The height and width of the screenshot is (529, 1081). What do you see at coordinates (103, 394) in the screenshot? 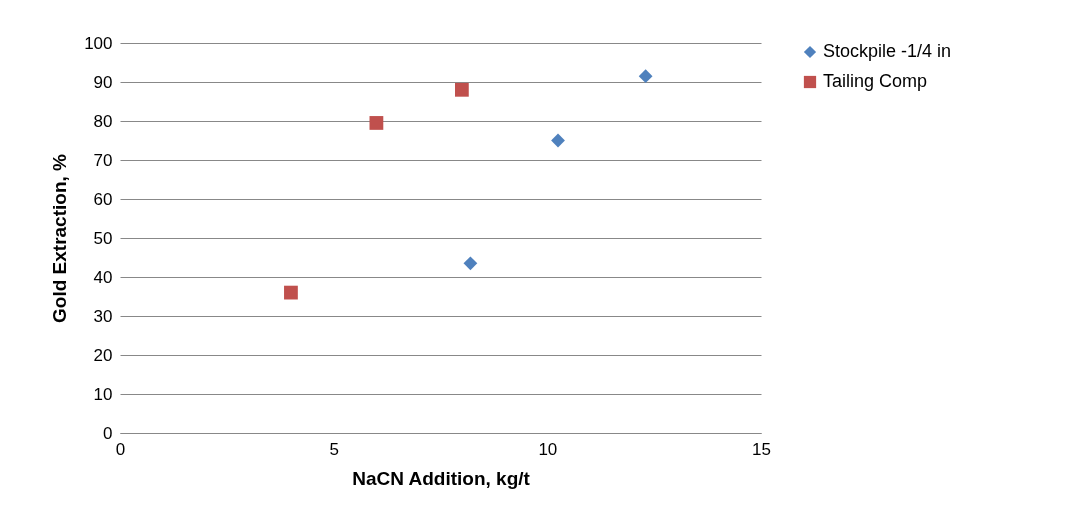
I see `y-tick-label: 10` at bounding box center [103, 394].